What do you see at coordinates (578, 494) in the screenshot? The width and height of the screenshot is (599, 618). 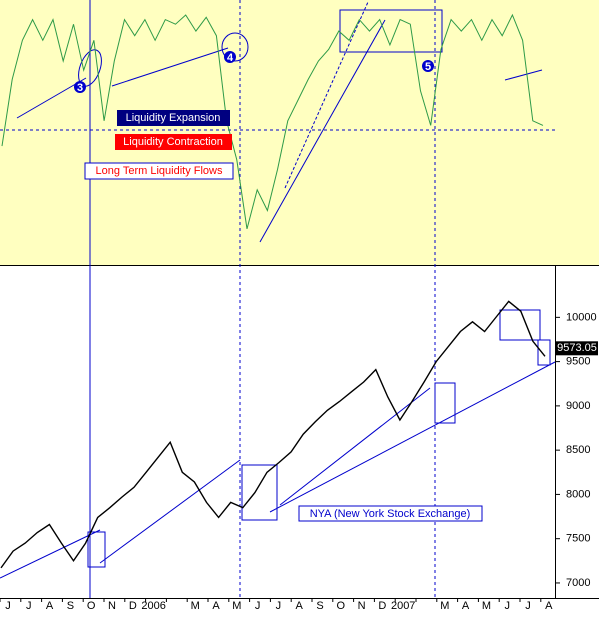 I see `y-tick-label: 8000` at bounding box center [578, 494].